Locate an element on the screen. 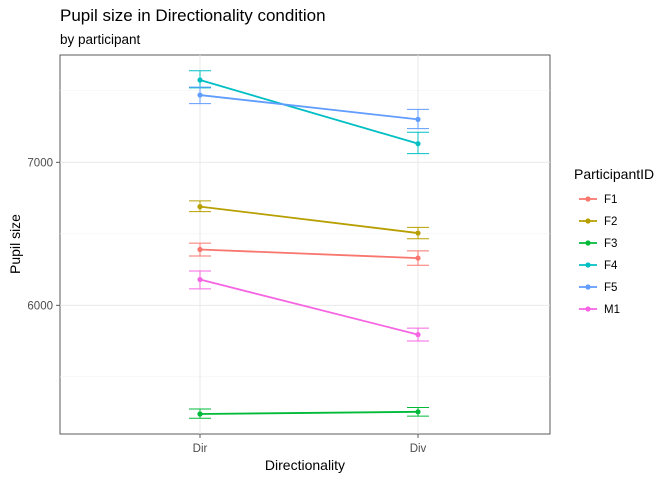 Image resolution: width=672 pixels, height=480 pixels. series-f2 is located at coordinates (309, 220).